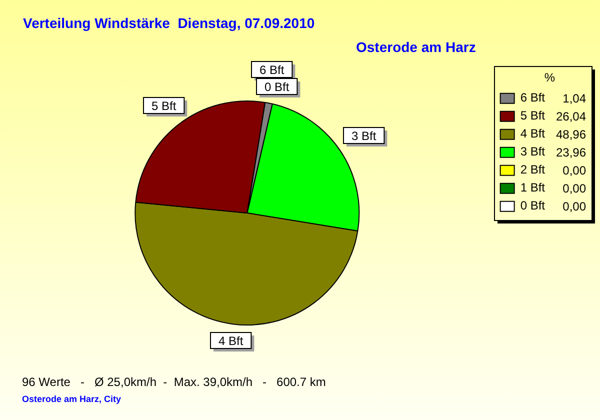 The image size is (600, 420). I want to click on data-label: 26,04, so click(571, 117).